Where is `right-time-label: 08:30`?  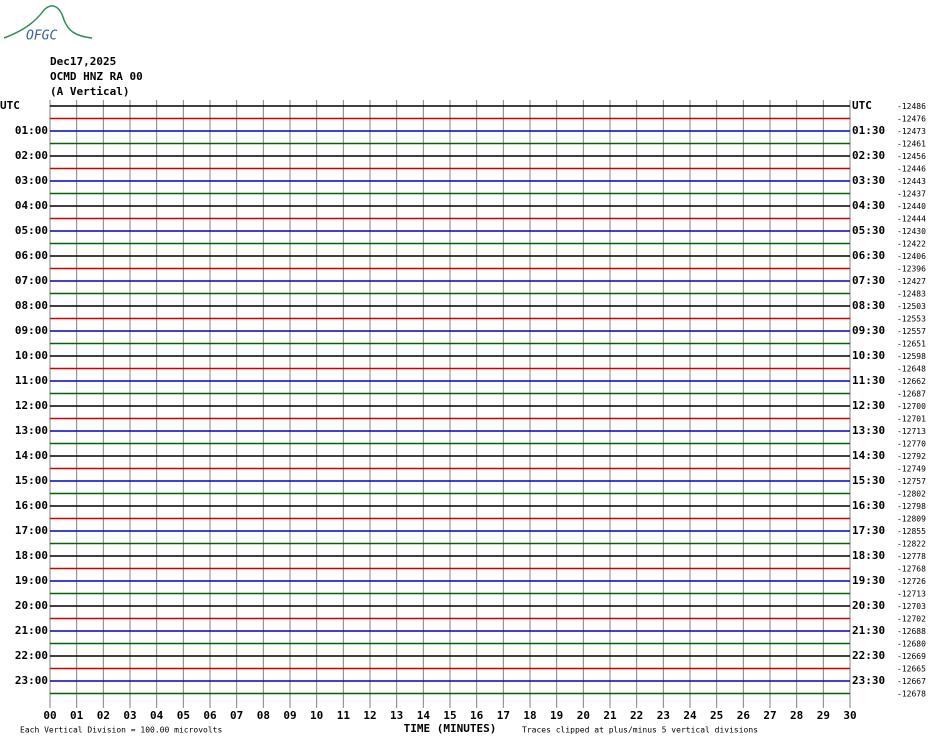 right-time-label: 08:30 is located at coordinates (868, 305).